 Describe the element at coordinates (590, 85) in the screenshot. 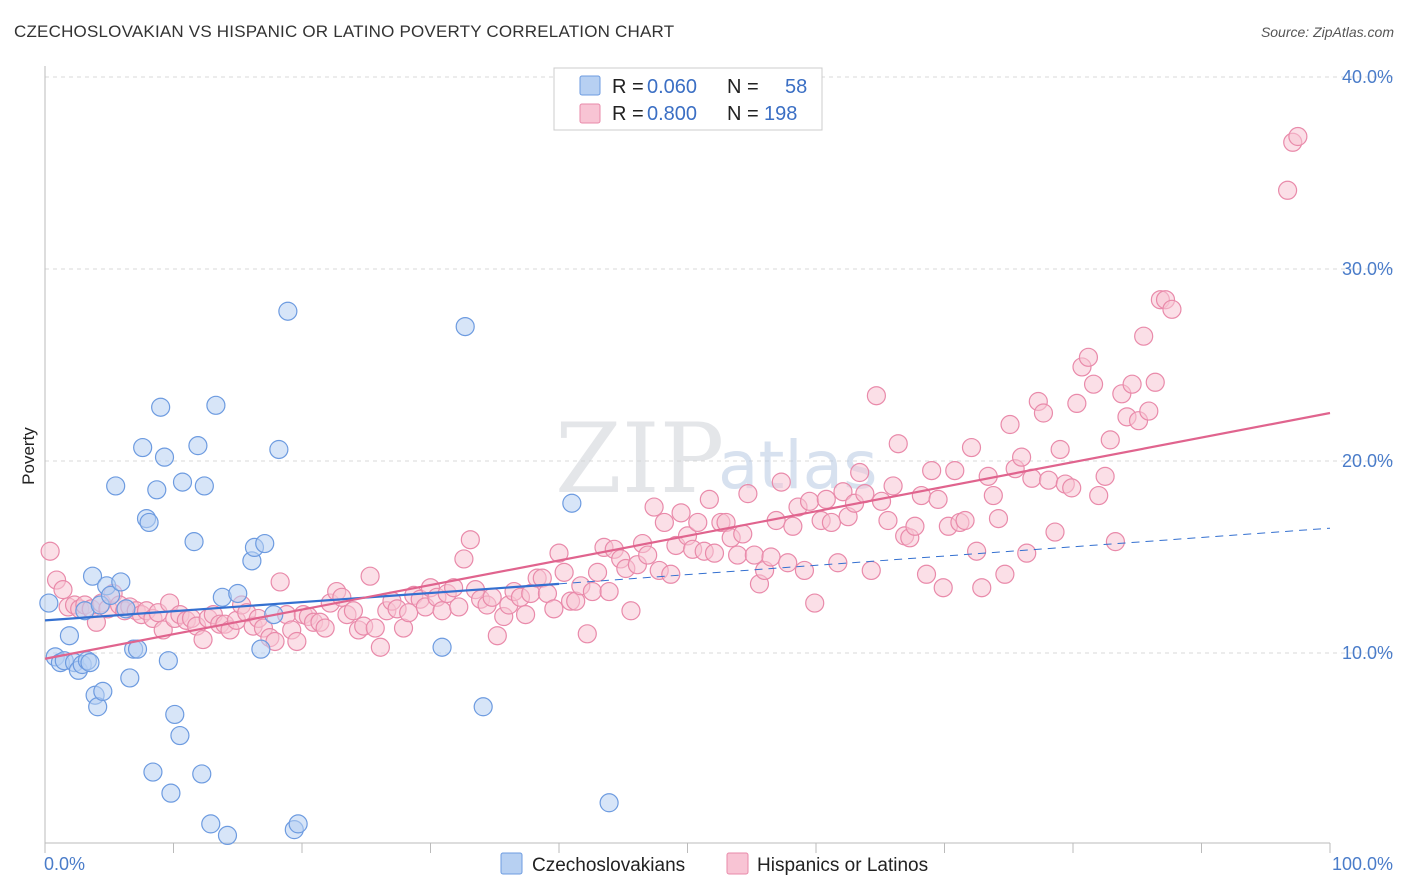

I see `legend-swatch-blue` at that location.